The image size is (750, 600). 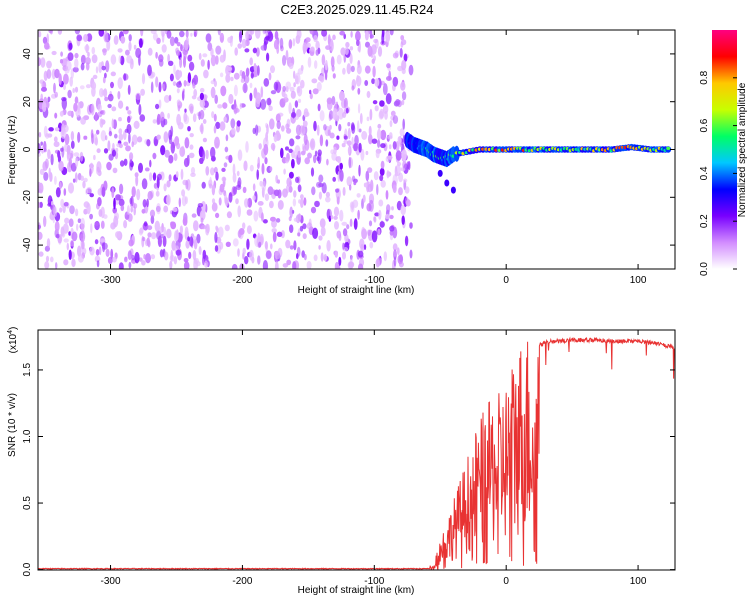 I want to click on x-tick-label: 100, so click(x=638, y=581).